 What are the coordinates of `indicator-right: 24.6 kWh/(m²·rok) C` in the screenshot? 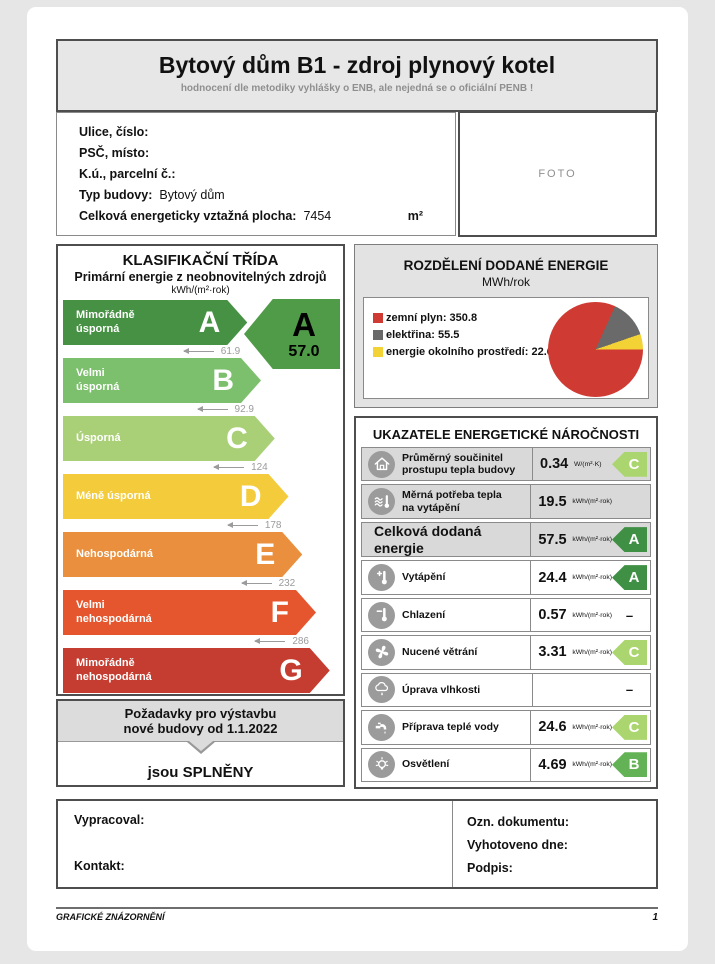 It's located at (590, 727).